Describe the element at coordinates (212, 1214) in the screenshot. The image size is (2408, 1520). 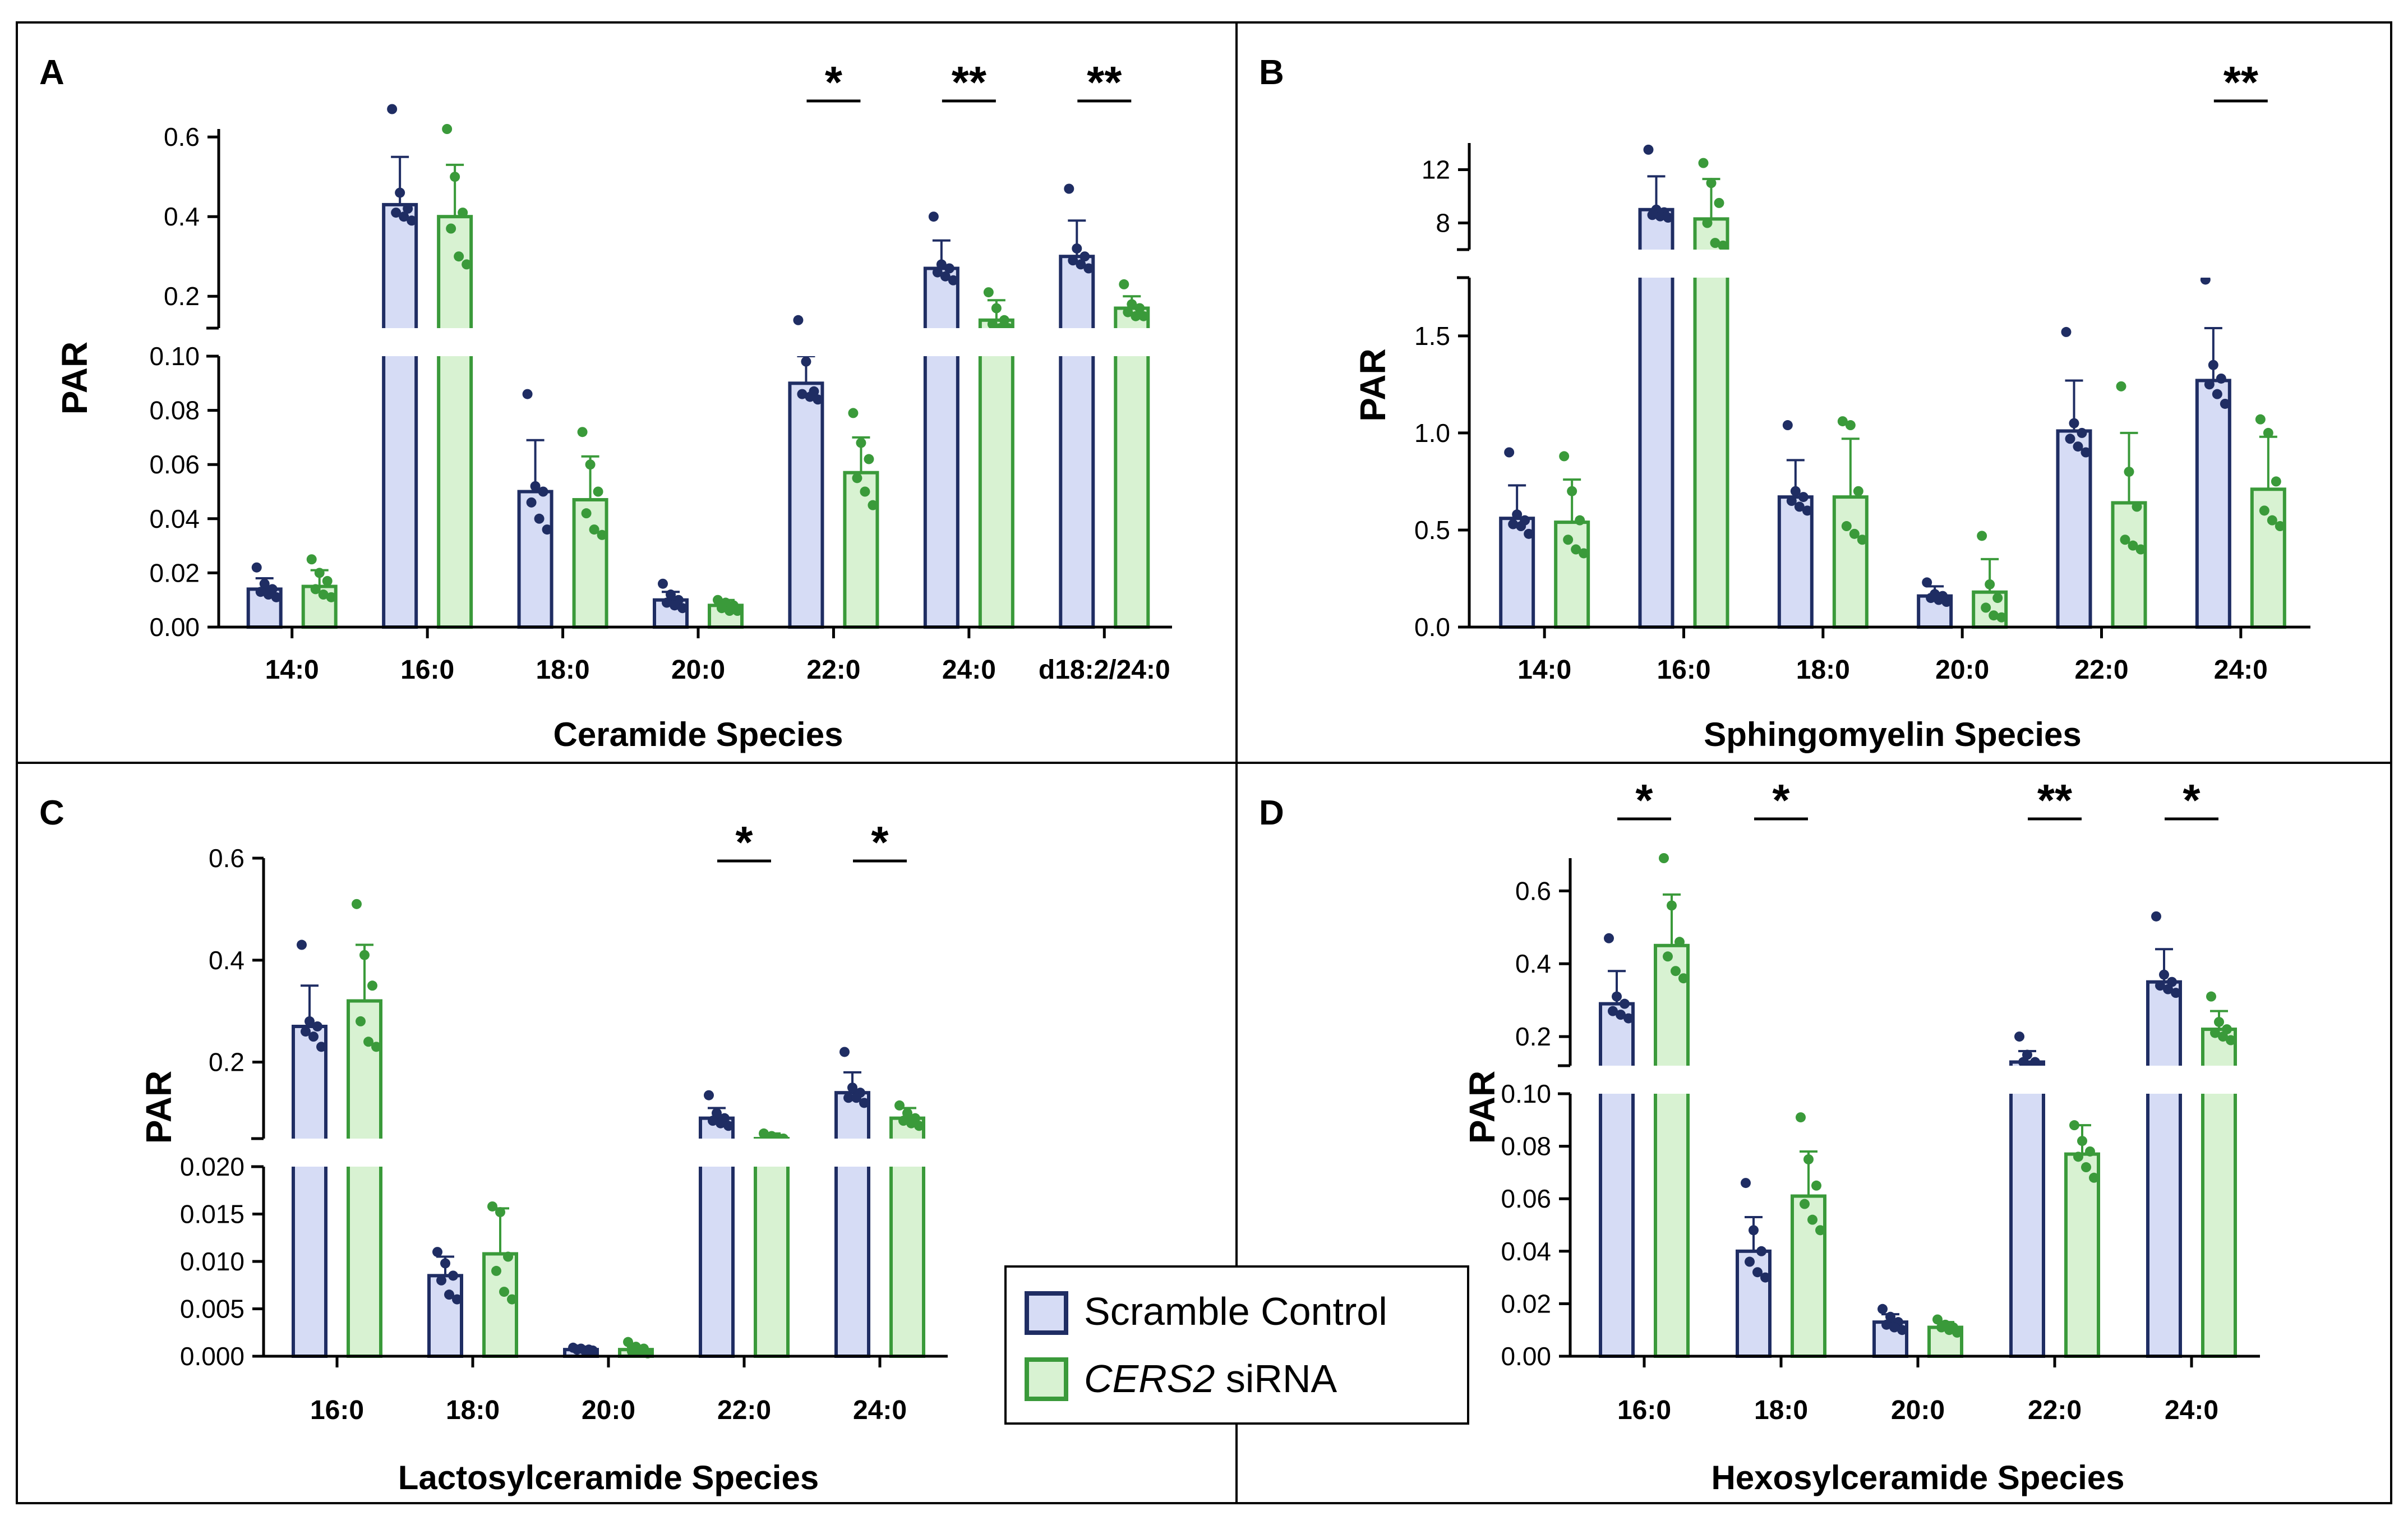
I see `y-tick-label: 0.015` at that location.